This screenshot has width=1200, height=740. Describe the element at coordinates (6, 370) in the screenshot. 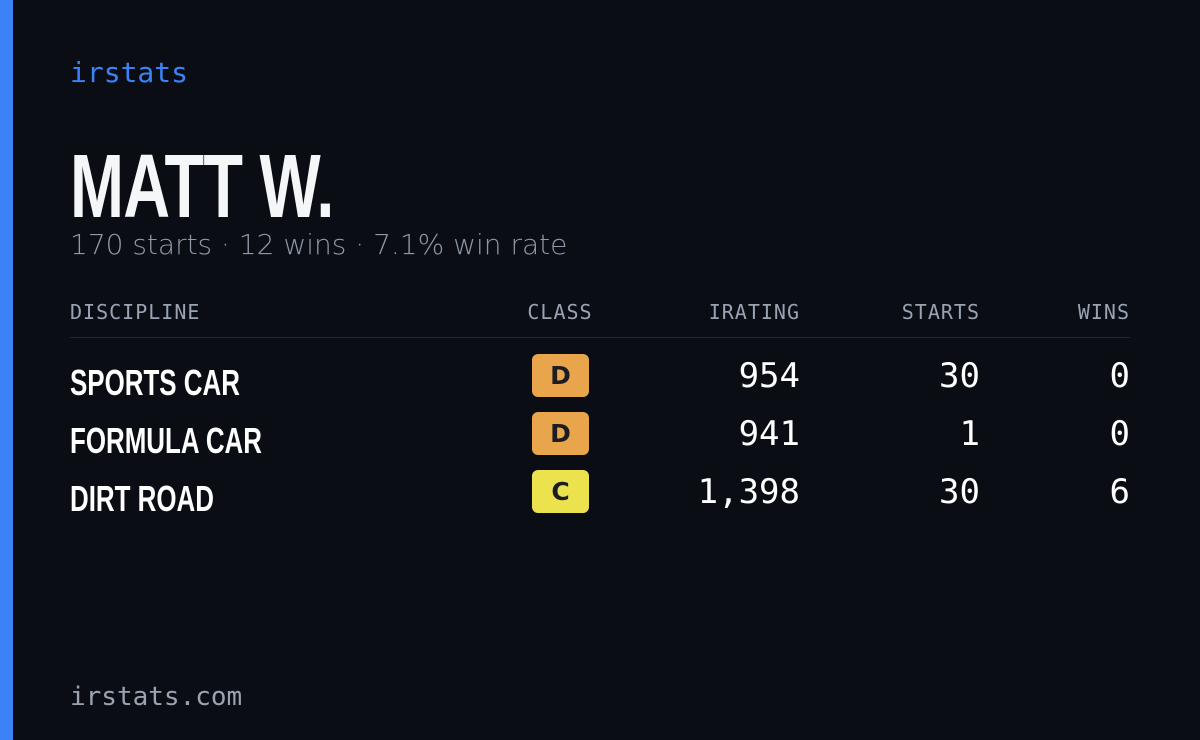

I see `accent-bar` at that location.